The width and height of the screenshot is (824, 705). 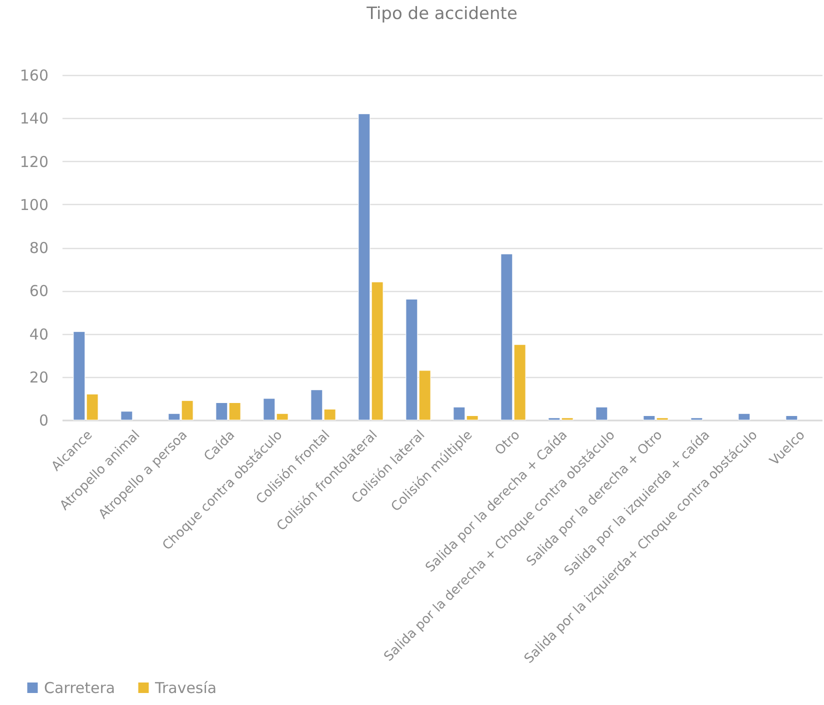 I want to click on chart-title: Tipo de accidente, so click(x=442, y=14).